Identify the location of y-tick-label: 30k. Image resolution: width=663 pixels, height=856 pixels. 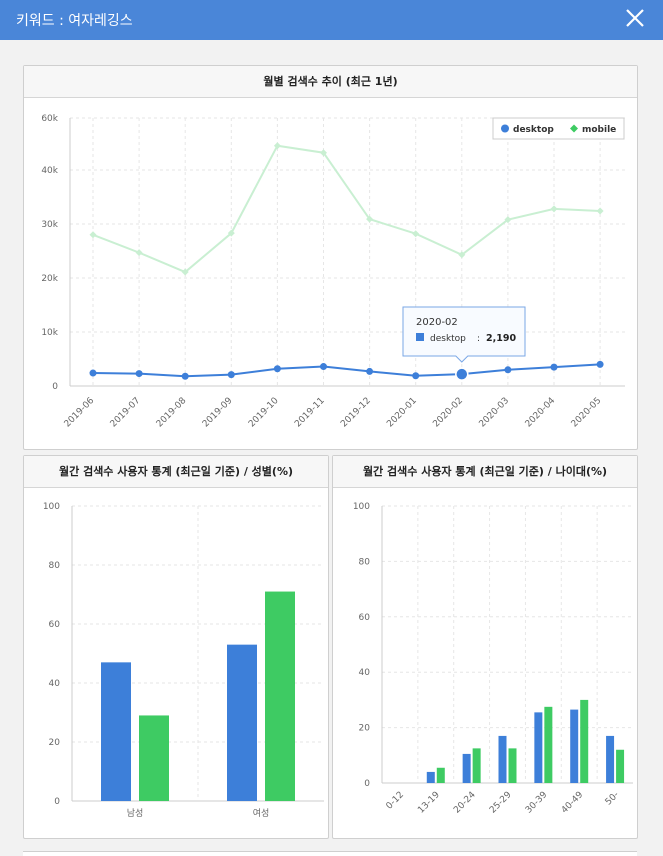
(49, 225).